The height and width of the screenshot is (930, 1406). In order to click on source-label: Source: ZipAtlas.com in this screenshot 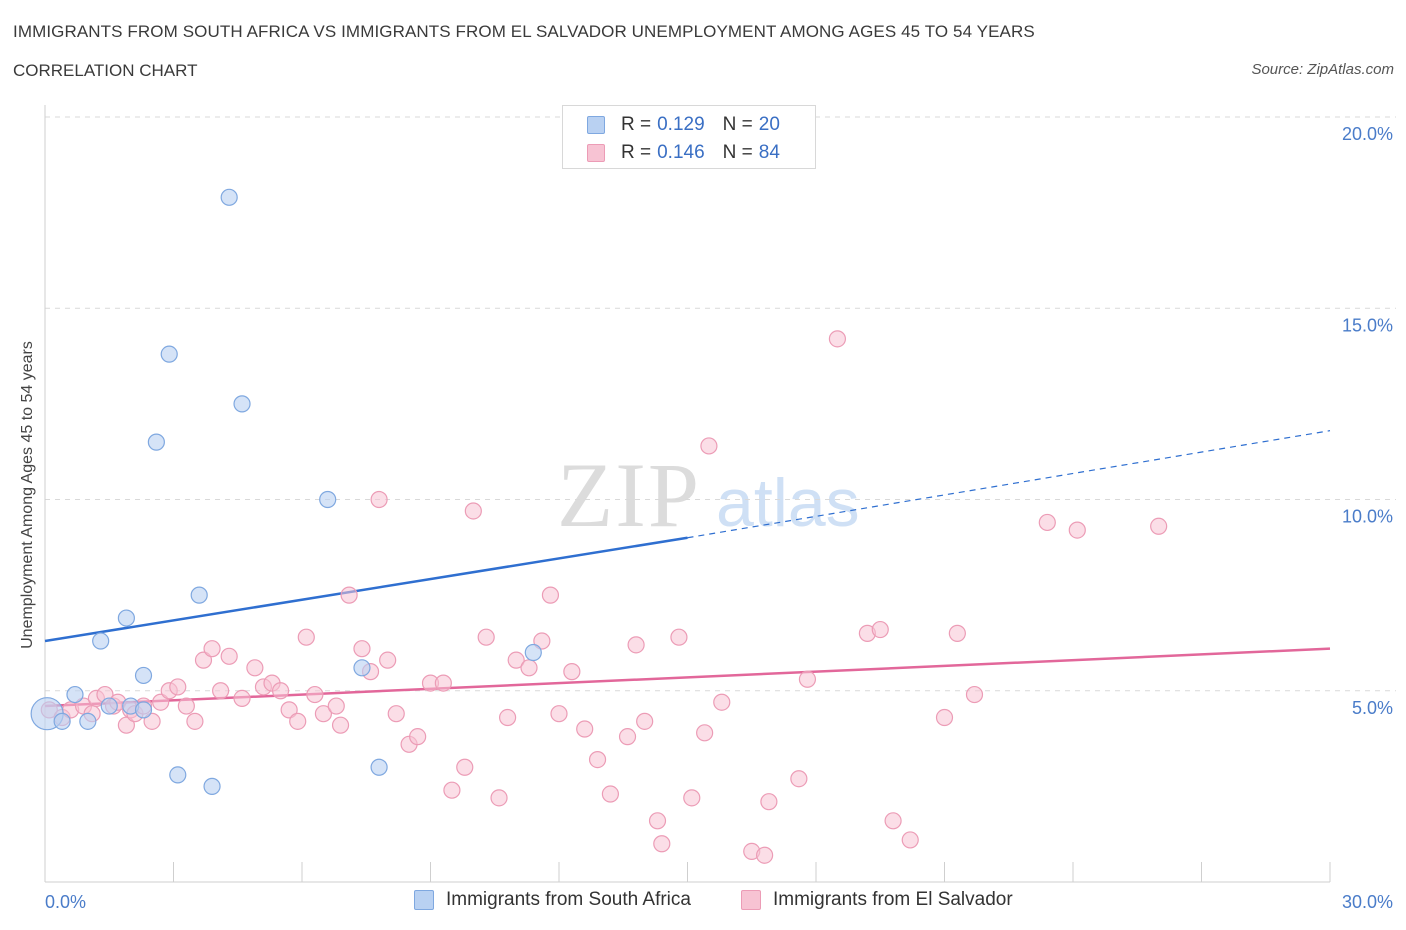, I will do `click(1322, 69)`.